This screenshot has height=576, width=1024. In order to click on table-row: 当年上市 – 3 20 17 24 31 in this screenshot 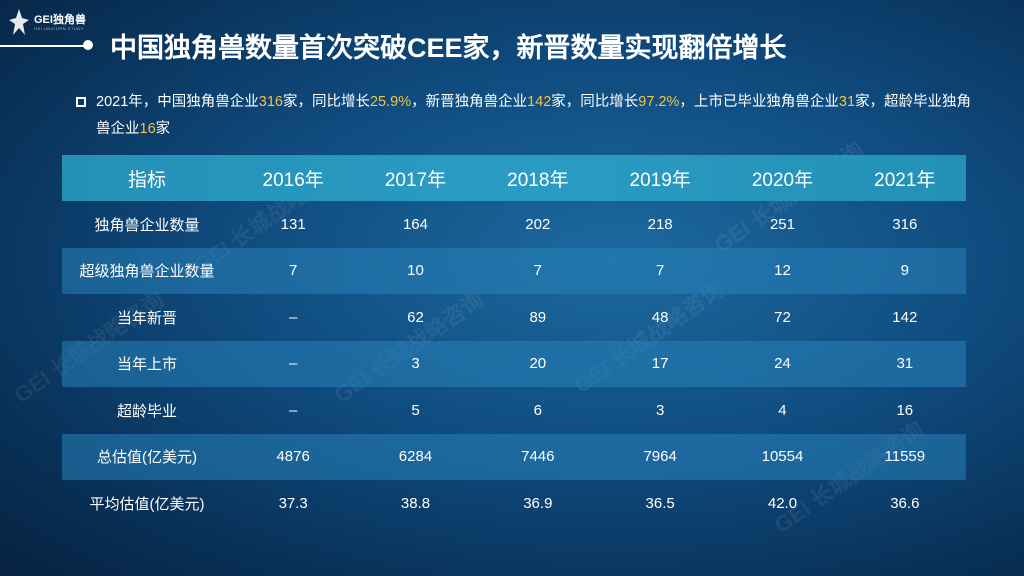, I will do `click(514, 363)`.